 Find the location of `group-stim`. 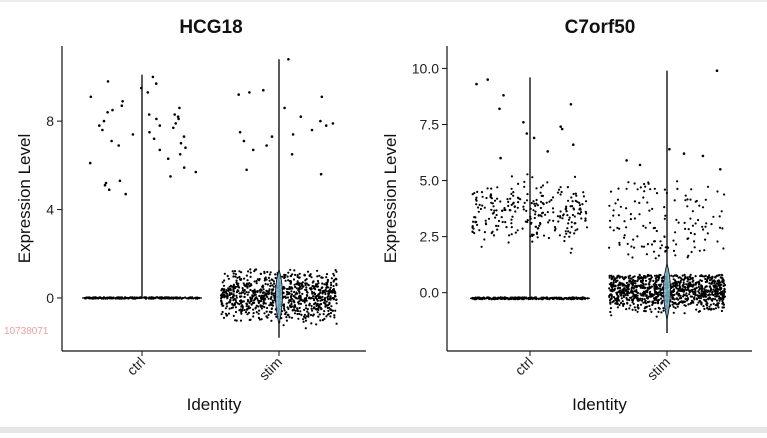

group-stim is located at coordinates (667, 201).